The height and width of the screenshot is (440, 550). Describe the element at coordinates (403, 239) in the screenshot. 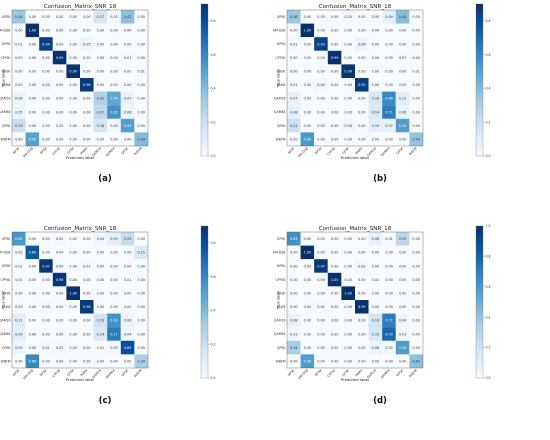

I see `cell-value: 0.29` at that location.